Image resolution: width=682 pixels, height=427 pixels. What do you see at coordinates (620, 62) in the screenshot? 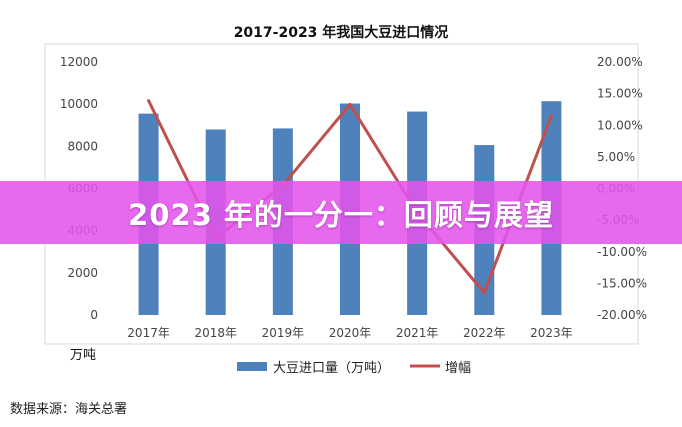
I see `right-tick-label: 20.00%` at bounding box center [620, 62].